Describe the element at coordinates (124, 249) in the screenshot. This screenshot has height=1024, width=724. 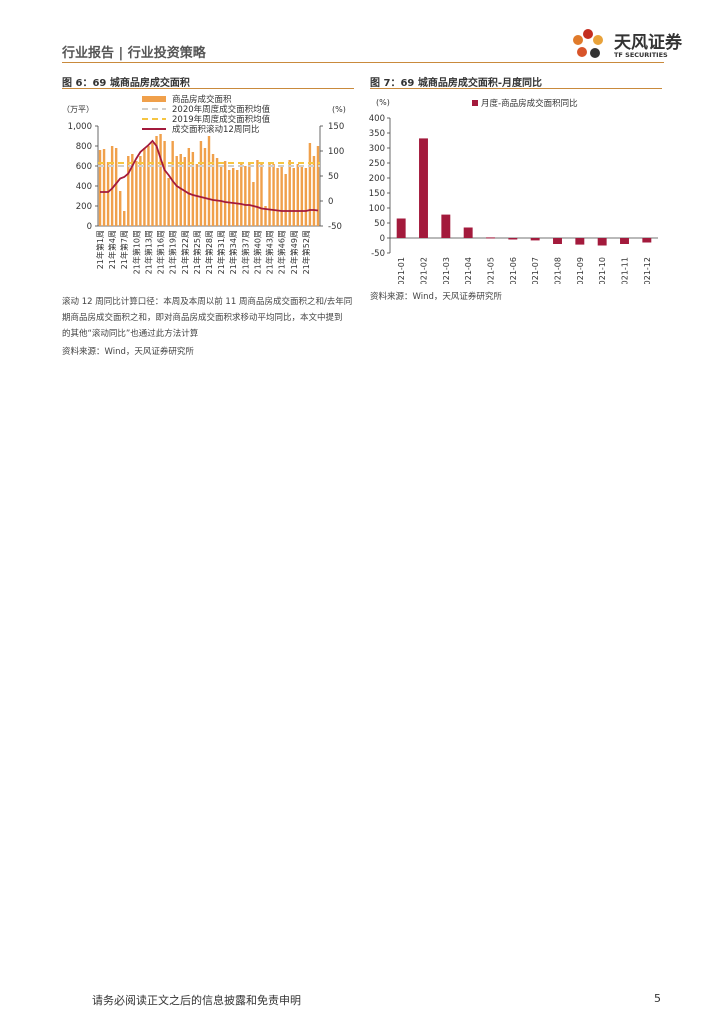
I see `chart6-x-tick-label: 21年第7周` at that location.